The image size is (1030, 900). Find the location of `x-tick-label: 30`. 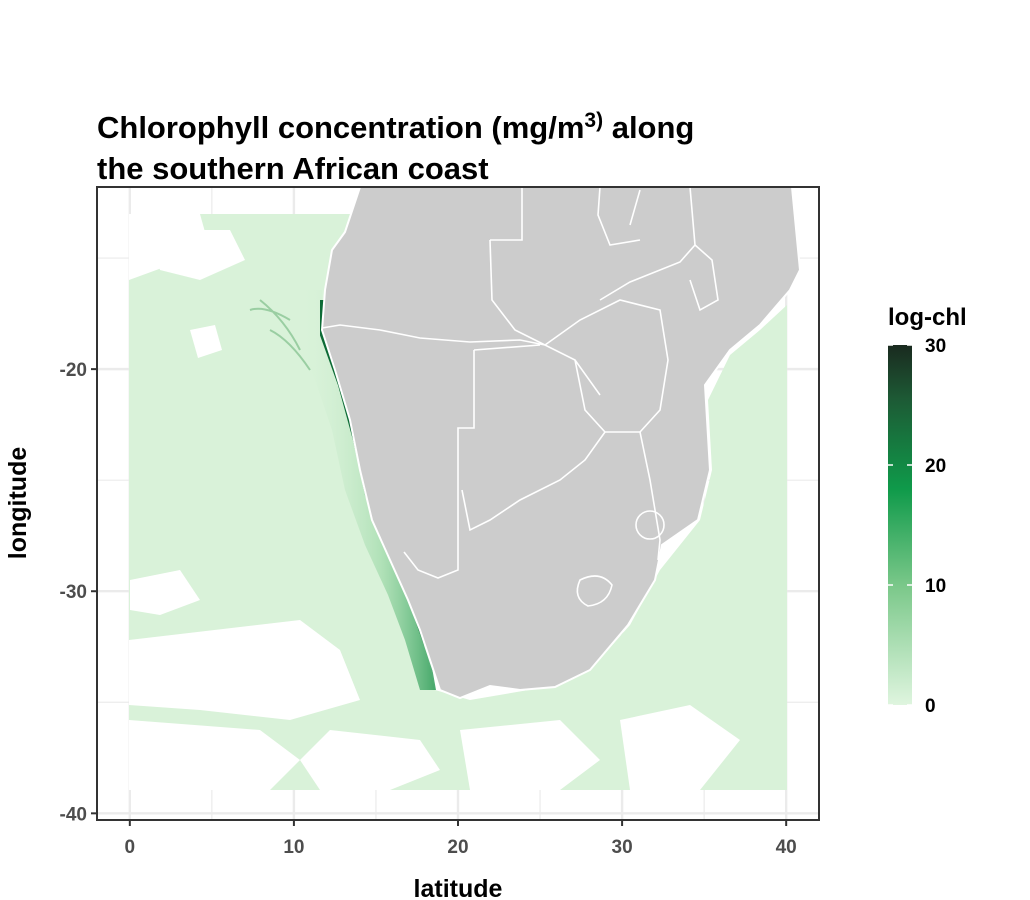

x-tick-label: 30 is located at coordinates (622, 847).